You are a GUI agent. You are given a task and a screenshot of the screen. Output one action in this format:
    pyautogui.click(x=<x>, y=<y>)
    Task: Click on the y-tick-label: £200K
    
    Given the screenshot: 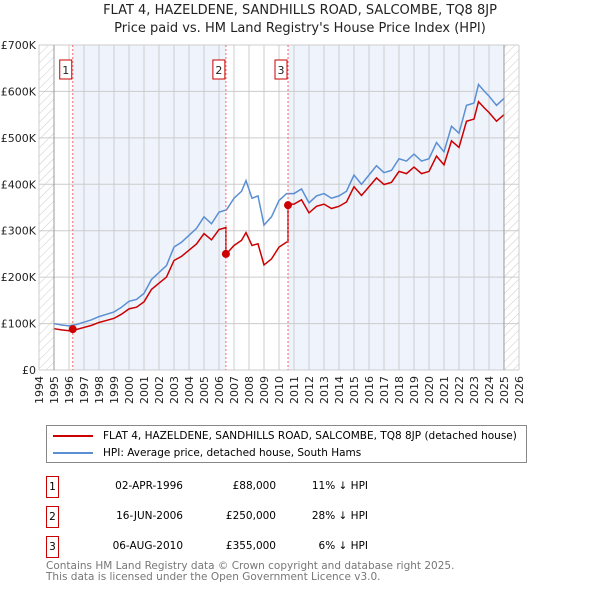 What is the action you would take?
    pyautogui.click(x=19, y=277)
    